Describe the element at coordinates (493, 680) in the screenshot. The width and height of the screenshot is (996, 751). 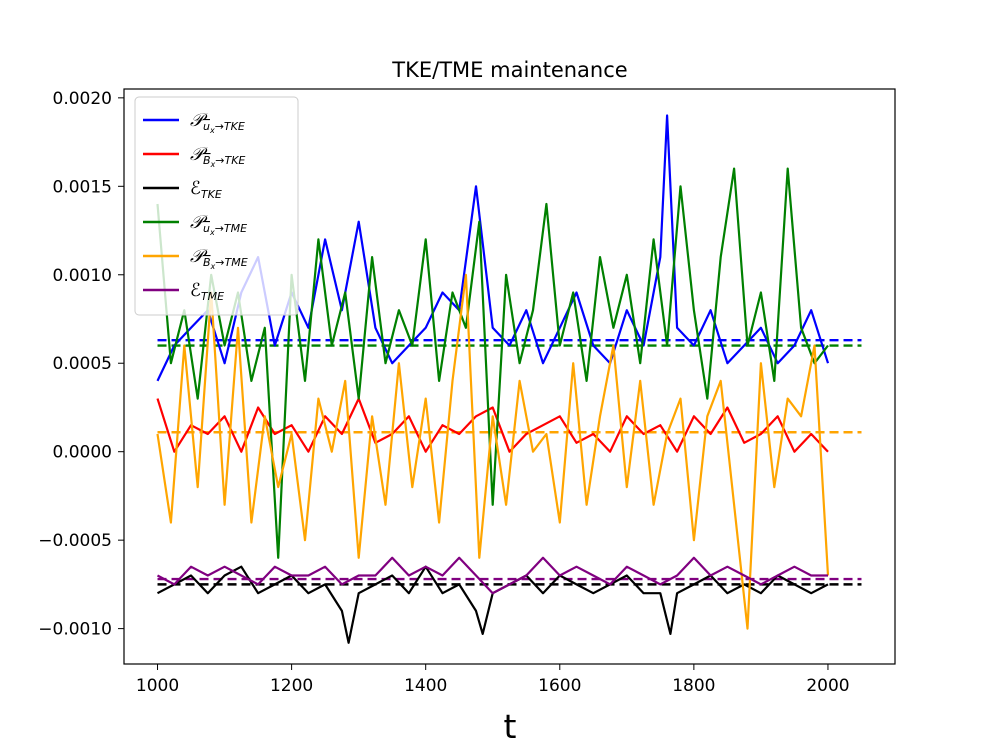
I see `x-axis: 1000 1200 1400 1600 1800 2000` at that location.